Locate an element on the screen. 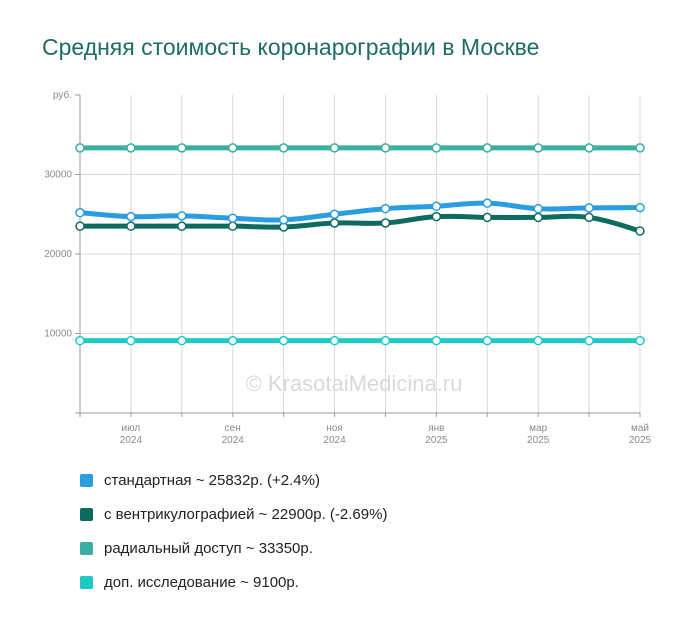 The height and width of the screenshot is (625, 700). legend-label: доп. исследование ~ 9100р. is located at coordinates (201, 582).